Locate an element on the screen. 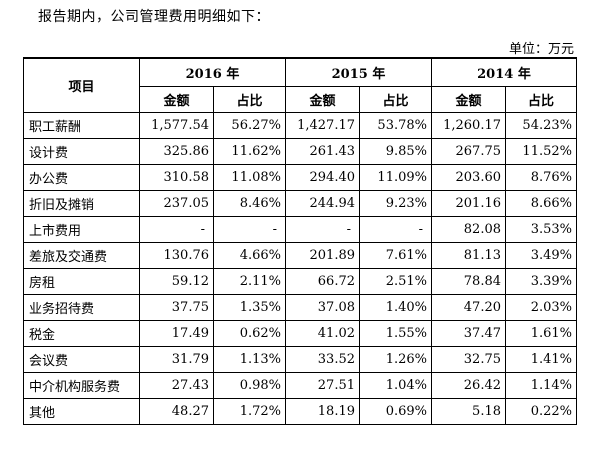  ratio-cell: 2.51% is located at coordinates (395, 281).